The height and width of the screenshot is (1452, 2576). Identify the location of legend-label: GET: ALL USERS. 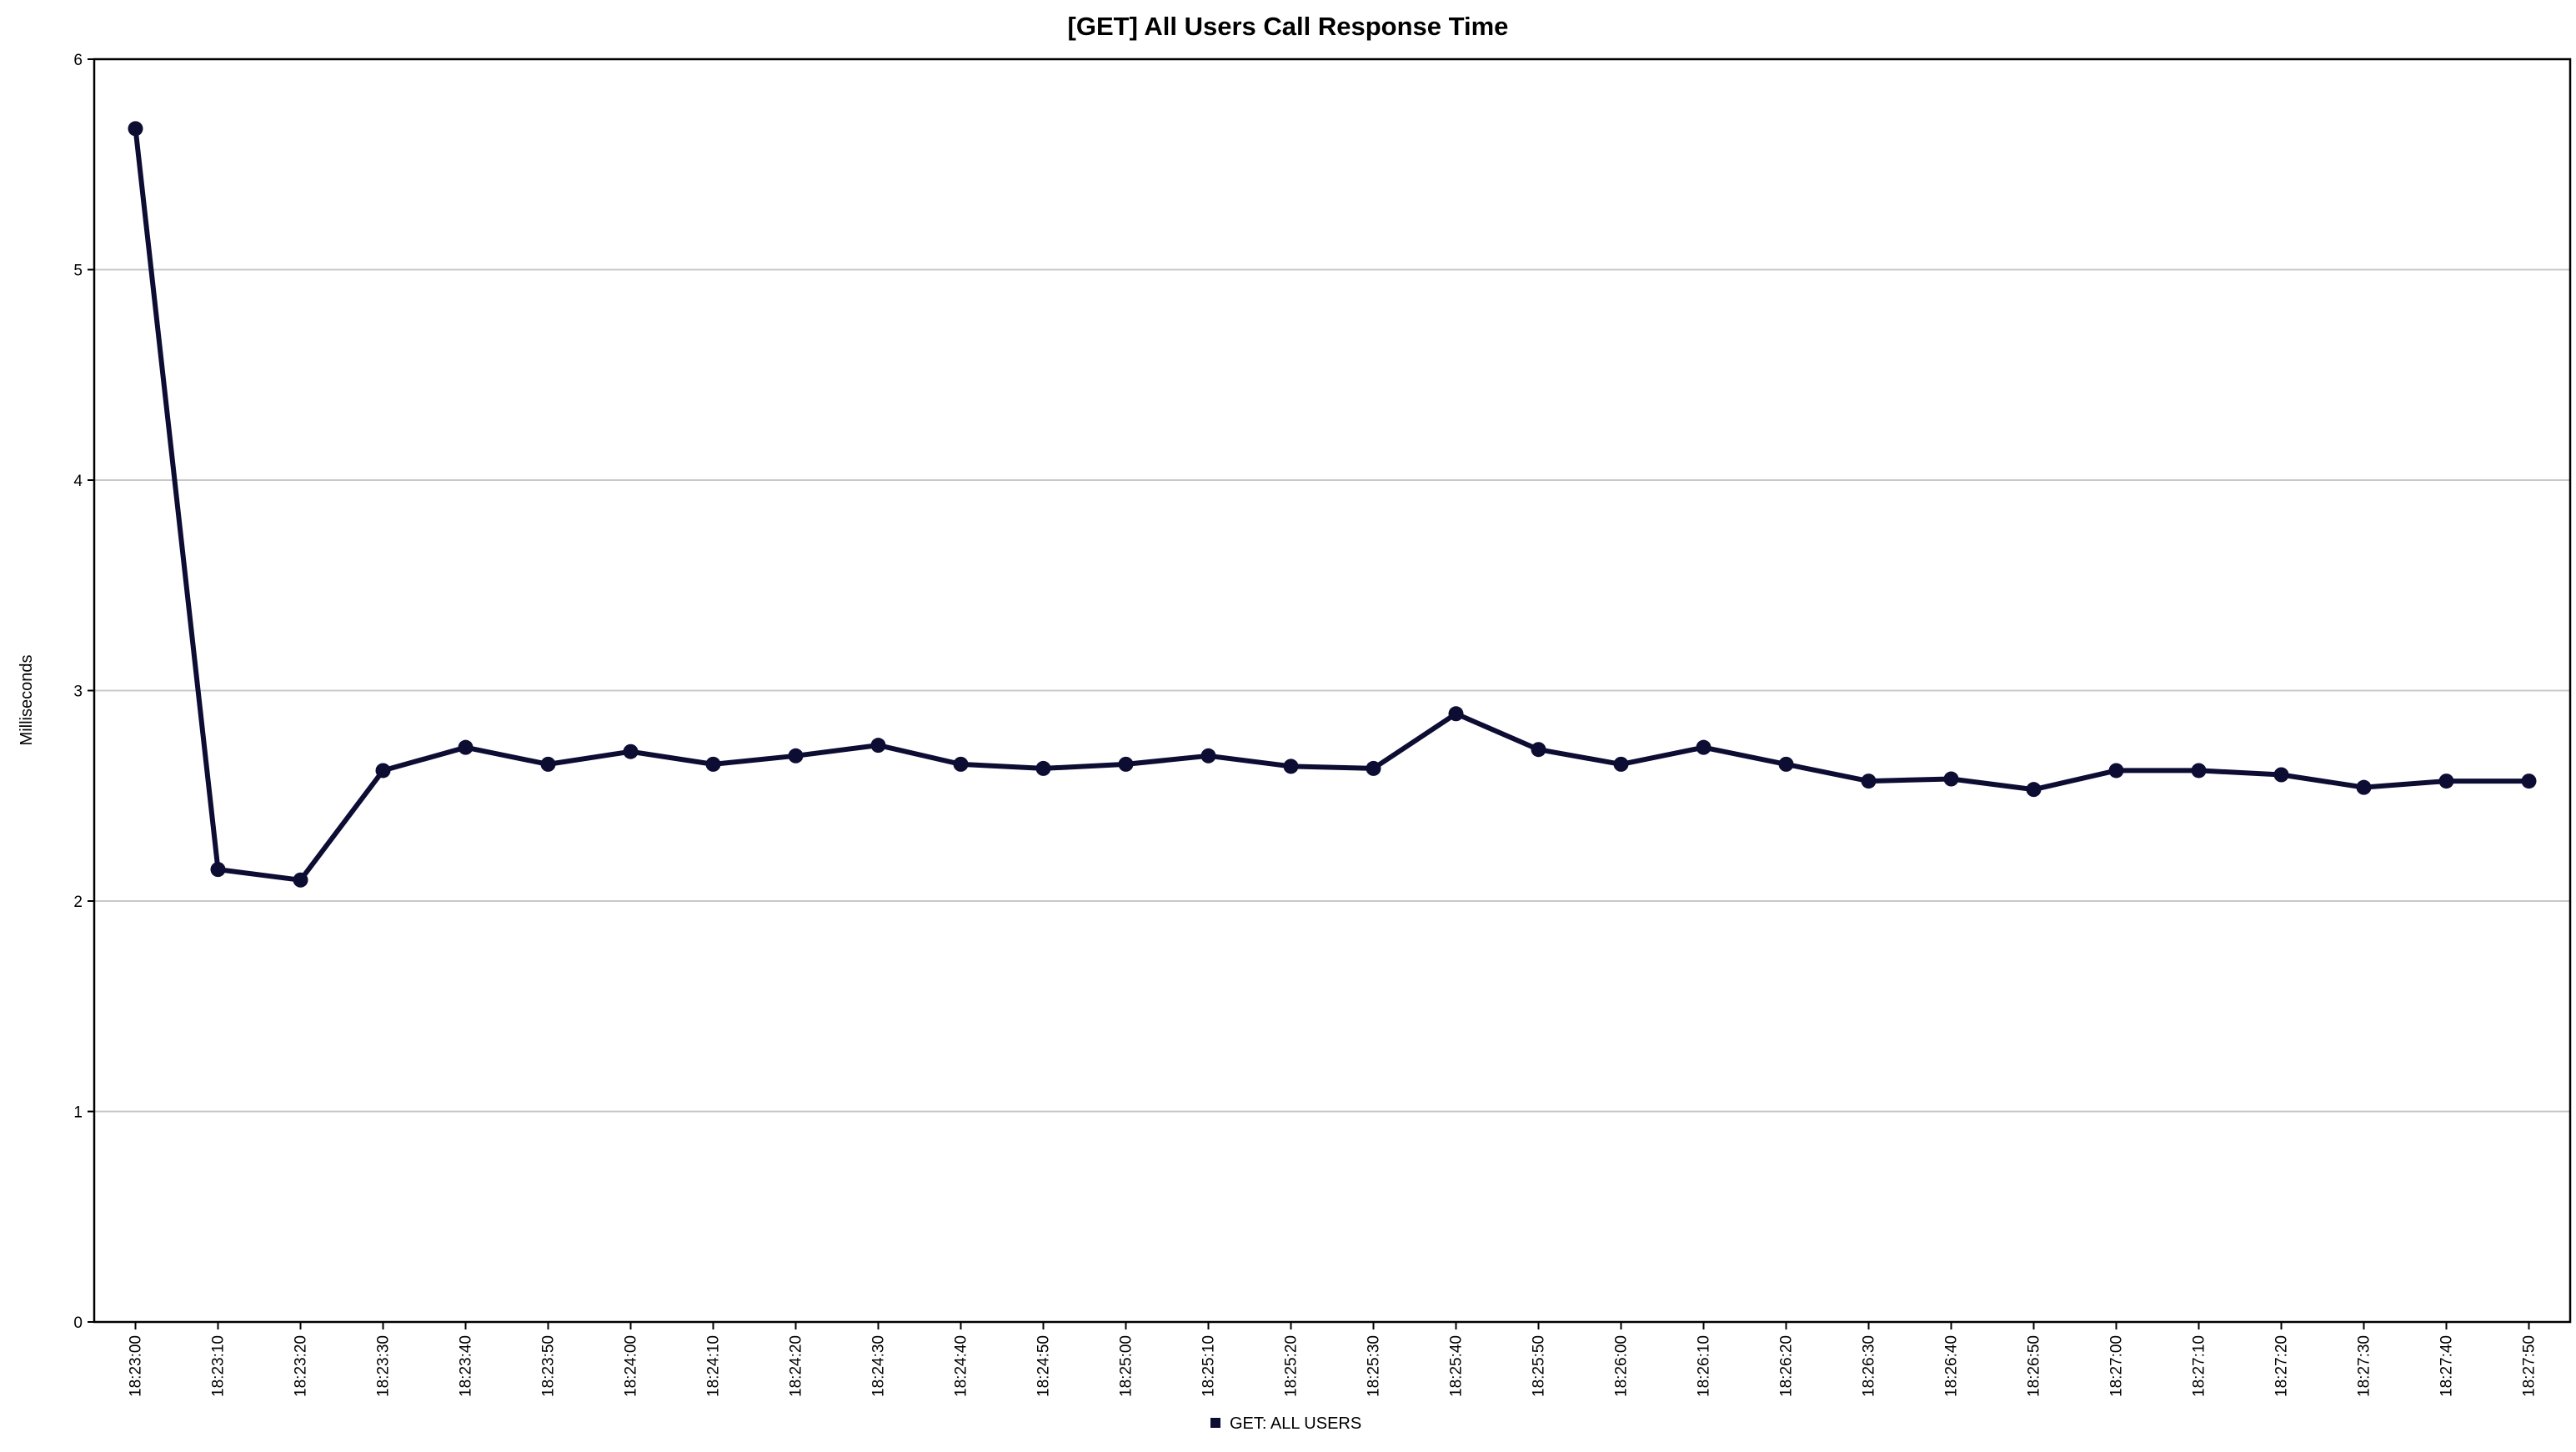
(1295, 1423).